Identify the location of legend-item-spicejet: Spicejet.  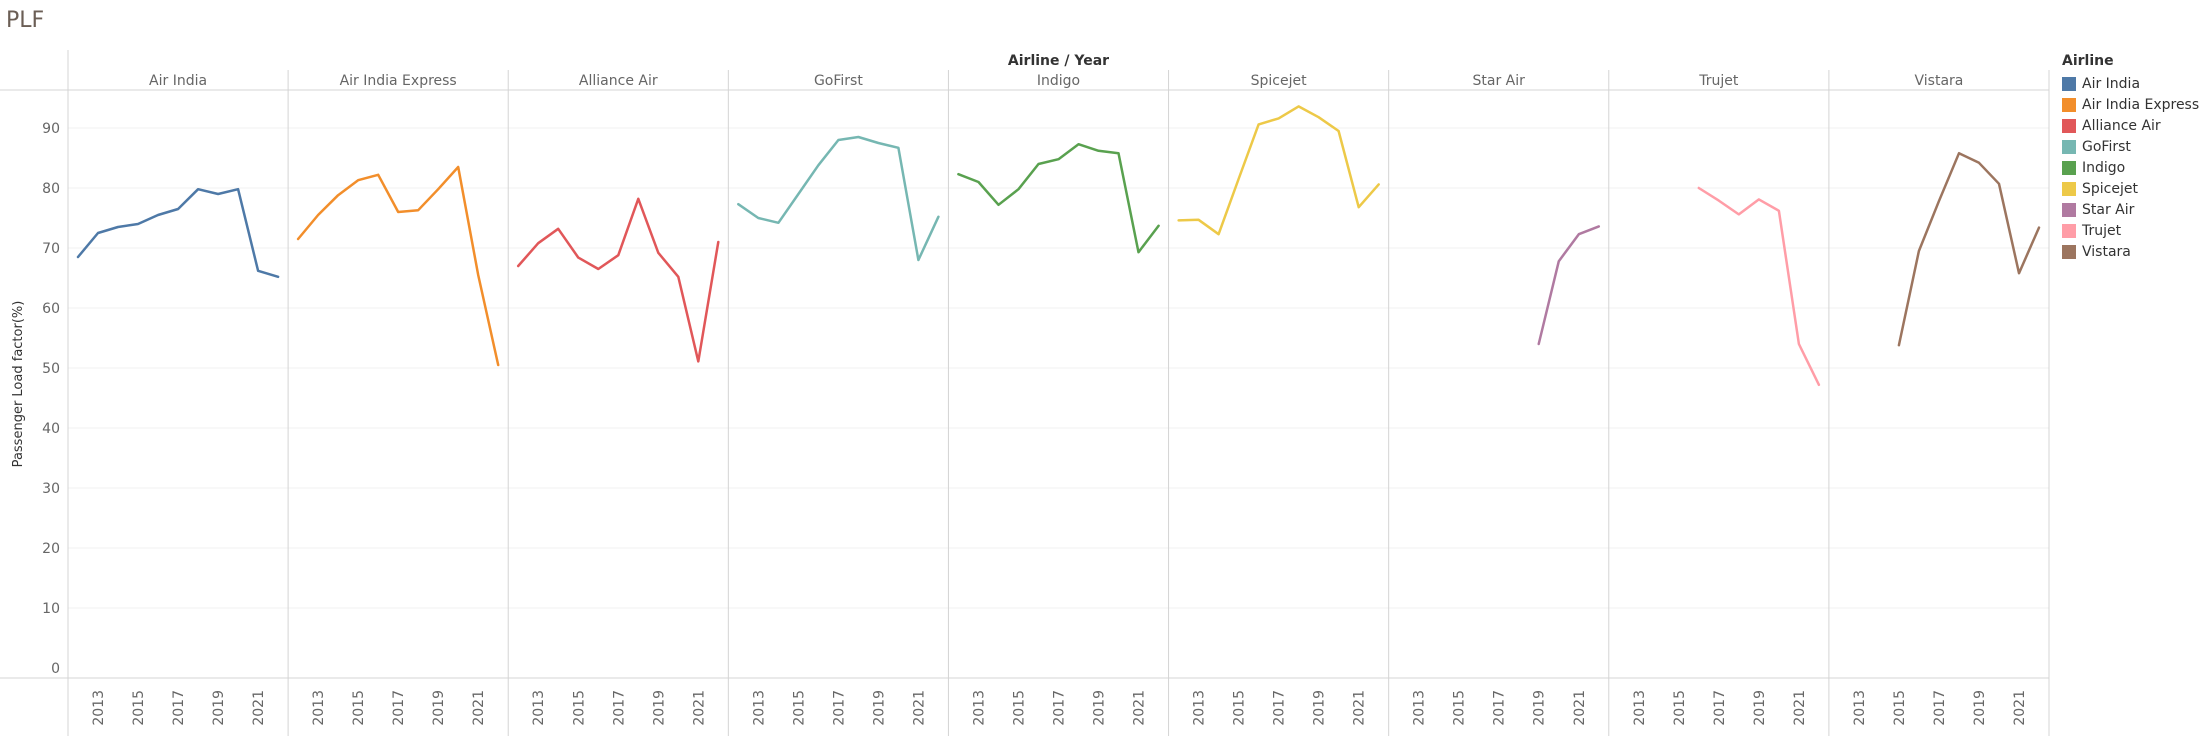
(2134, 188).